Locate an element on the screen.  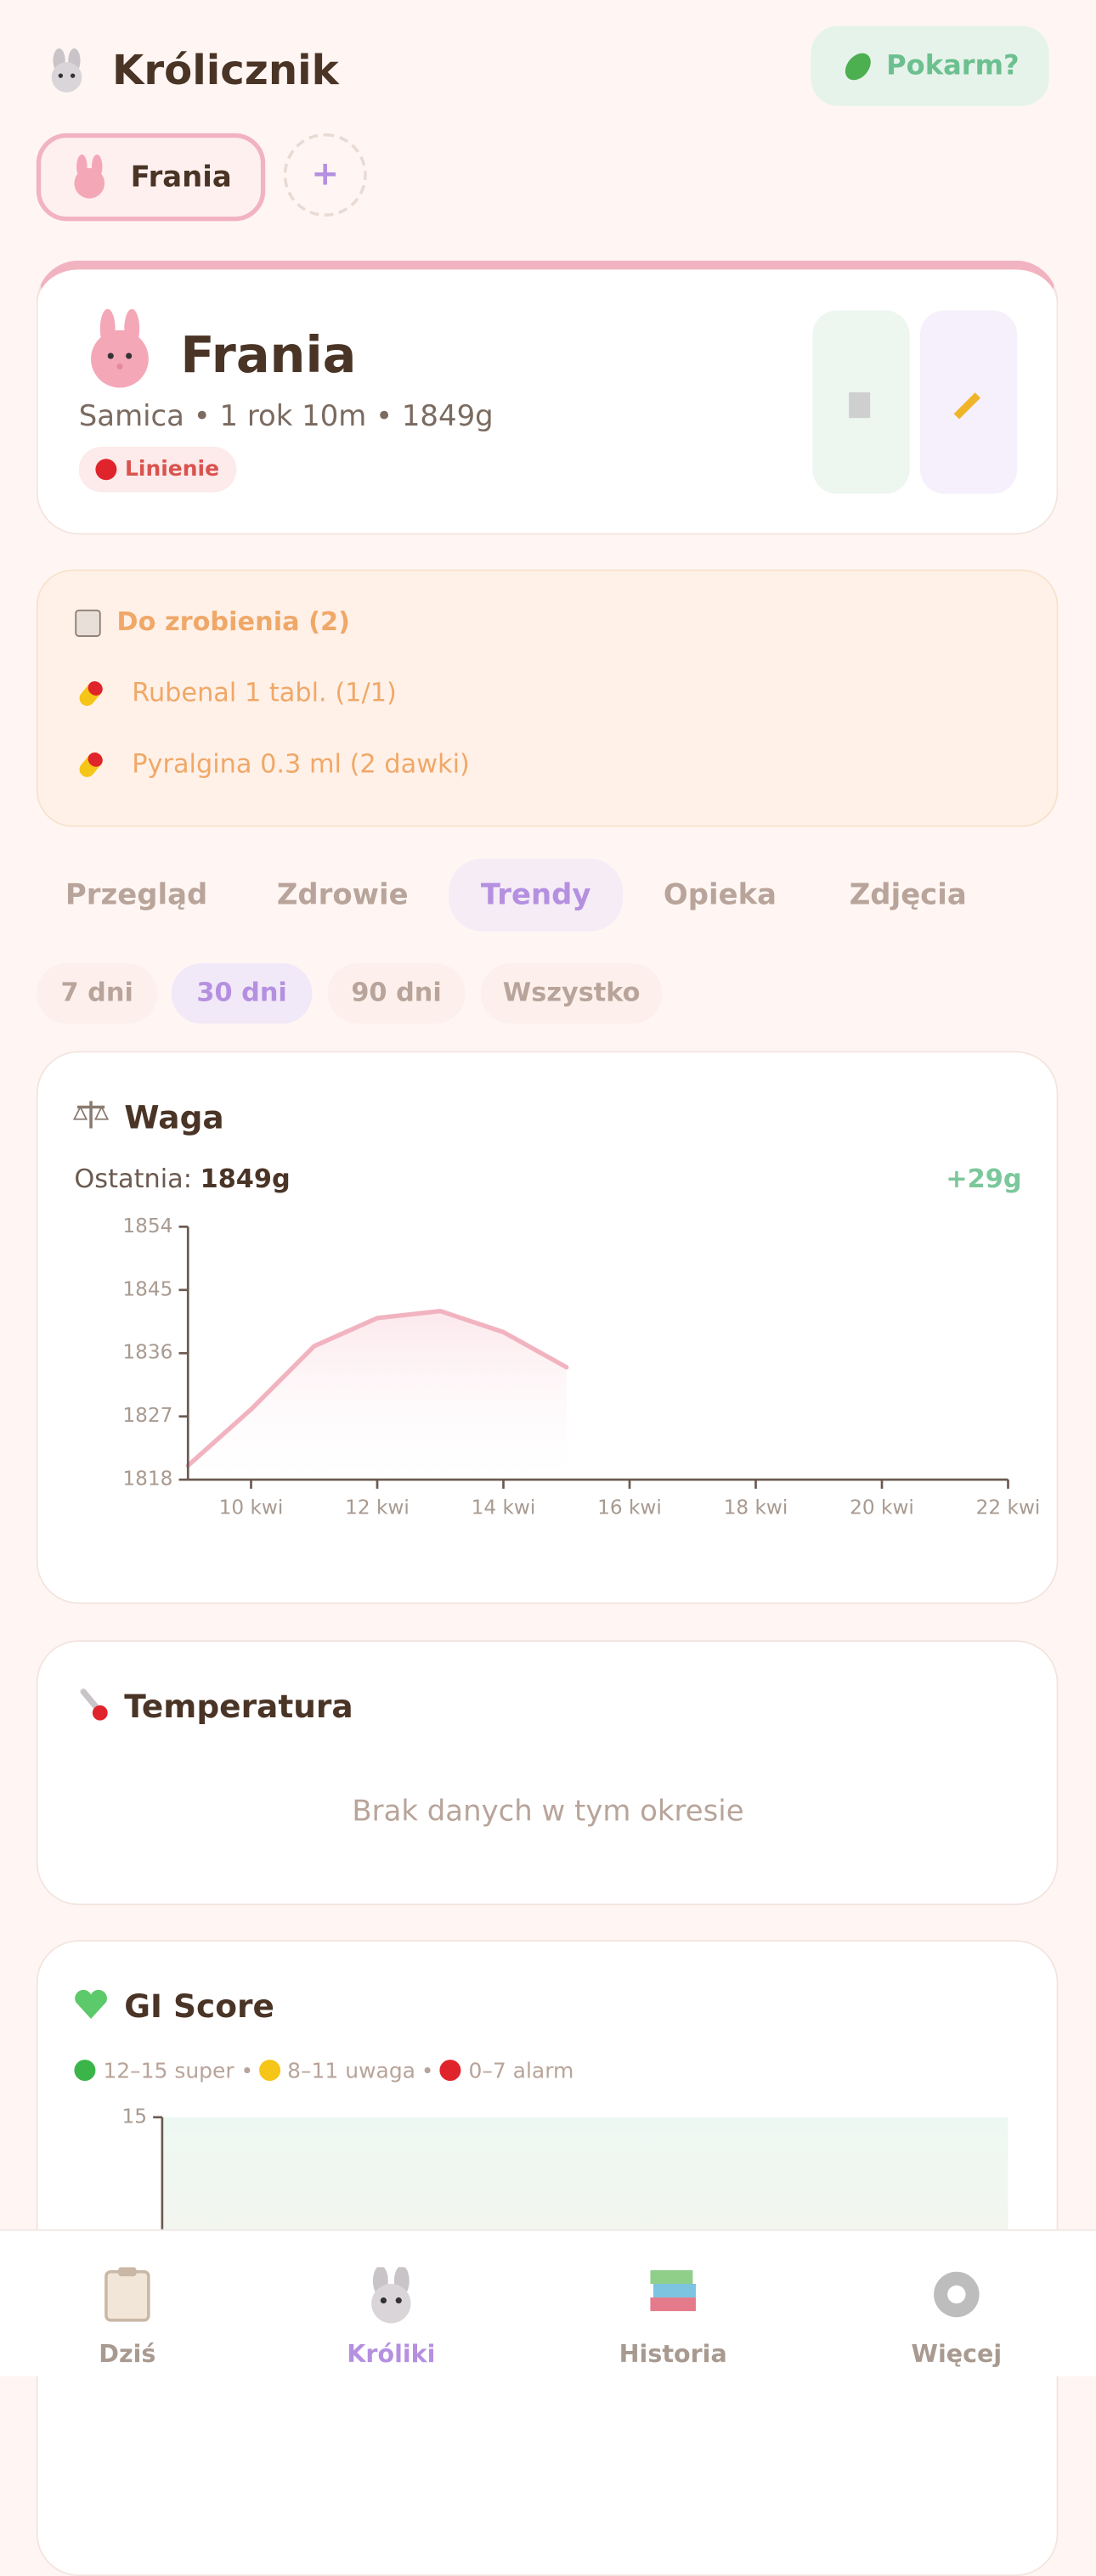
legend-label: 12–15 super is located at coordinates (168, 2072).